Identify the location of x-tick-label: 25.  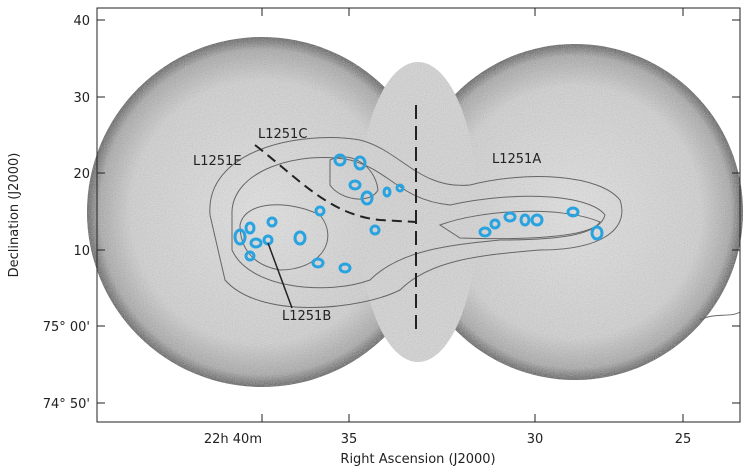
(683, 439).